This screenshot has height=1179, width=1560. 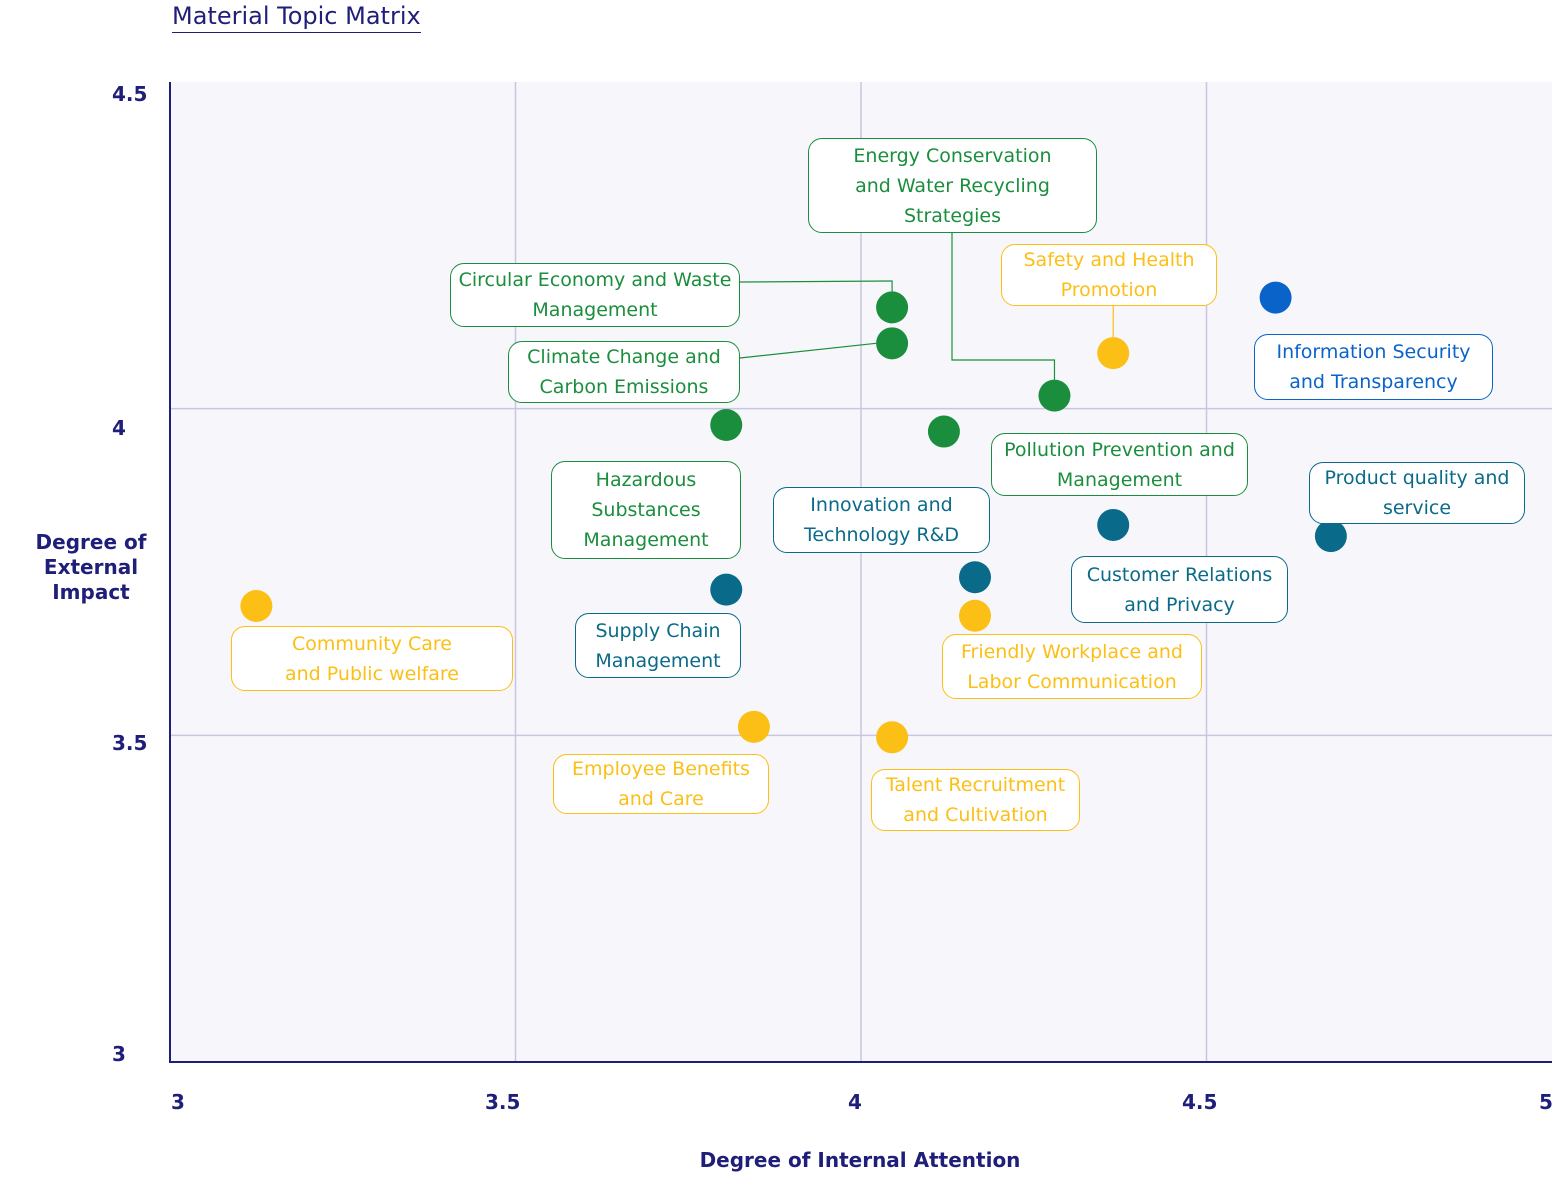 What do you see at coordinates (91, 567) in the screenshot?
I see `y-axis-label: Degree of External Impact` at bounding box center [91, 567].